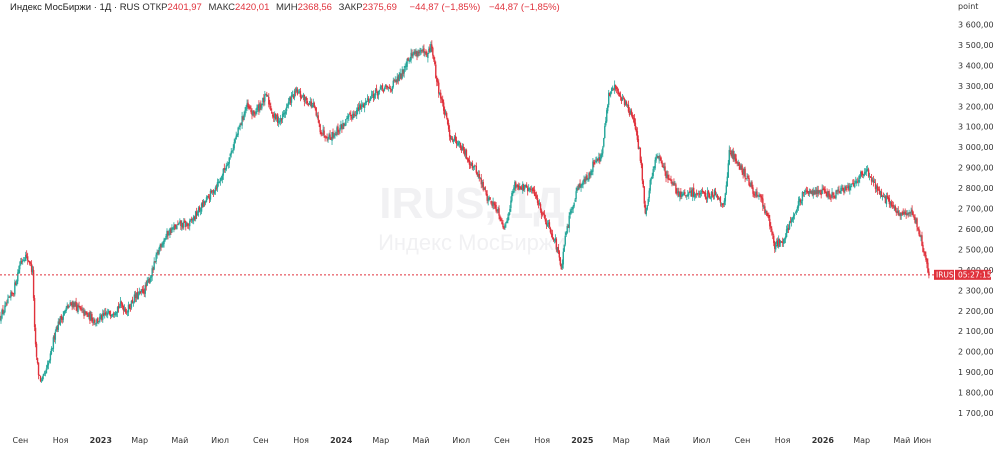 The height and width of the screenshot is (454, 1000). Describe the element at coordinates (976, 249) in the screenshot. I see `price-tick-label: 2 500,00` at that location.